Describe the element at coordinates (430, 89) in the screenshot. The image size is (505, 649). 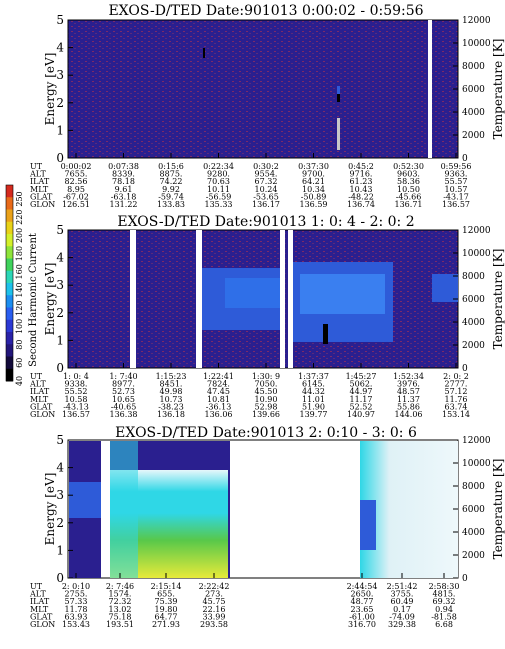
I see `panel1-data-gap` at that location.